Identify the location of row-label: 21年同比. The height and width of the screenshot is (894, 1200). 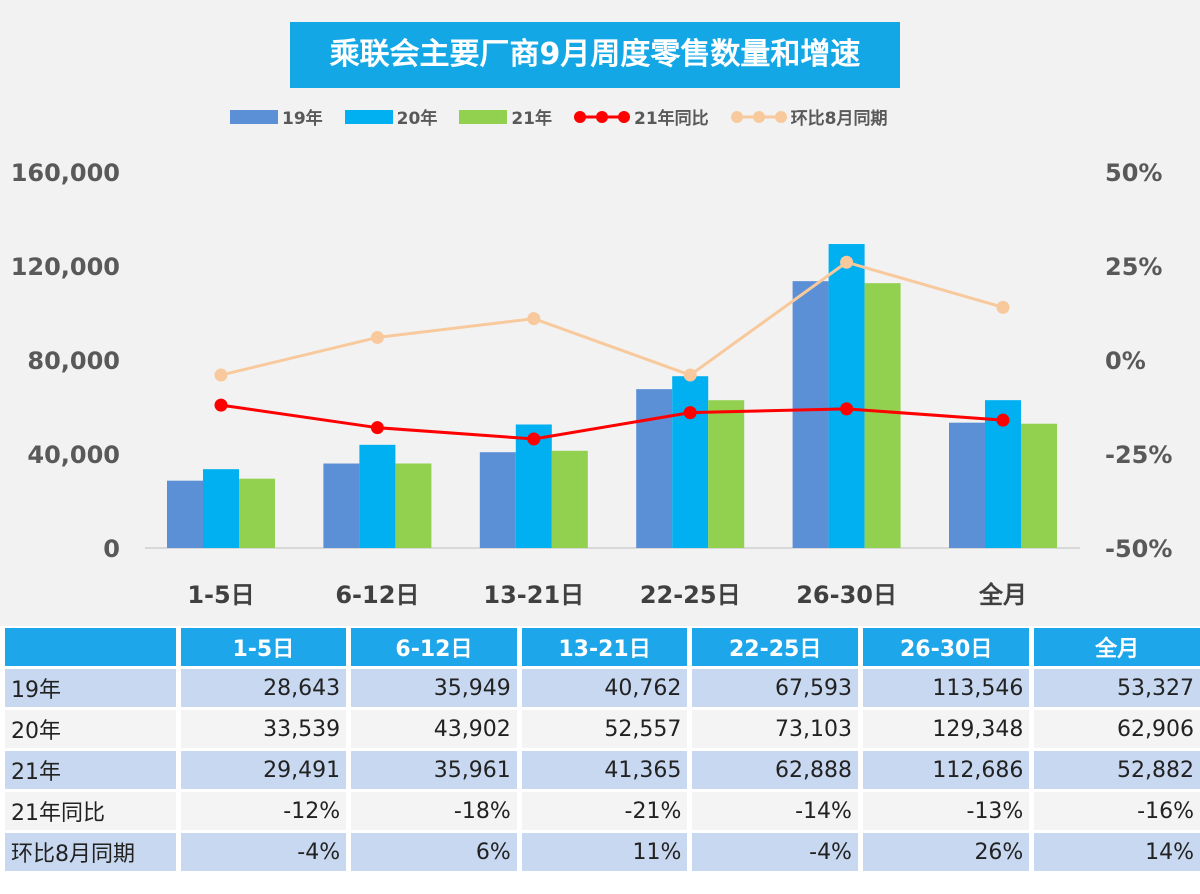
(90, 811).